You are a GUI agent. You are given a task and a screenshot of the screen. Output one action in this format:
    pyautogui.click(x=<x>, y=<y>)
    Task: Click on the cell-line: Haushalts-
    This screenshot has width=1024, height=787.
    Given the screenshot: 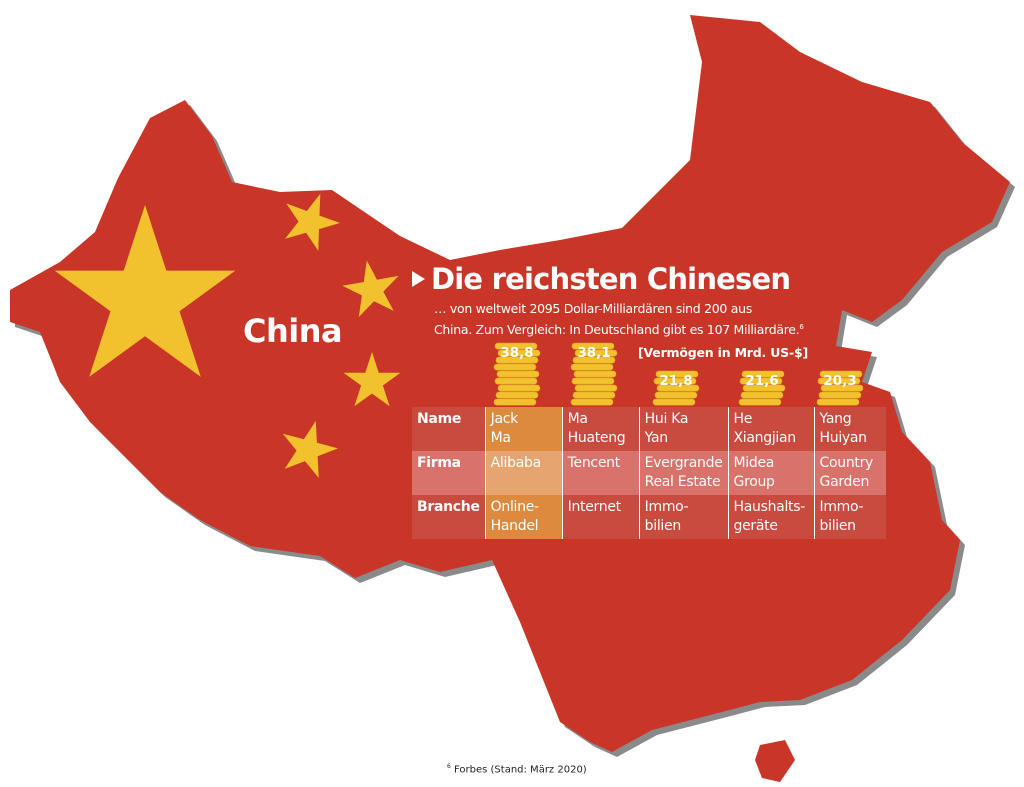 What is the action you would take?
    pyautogui.click(x=769, y=507)
    